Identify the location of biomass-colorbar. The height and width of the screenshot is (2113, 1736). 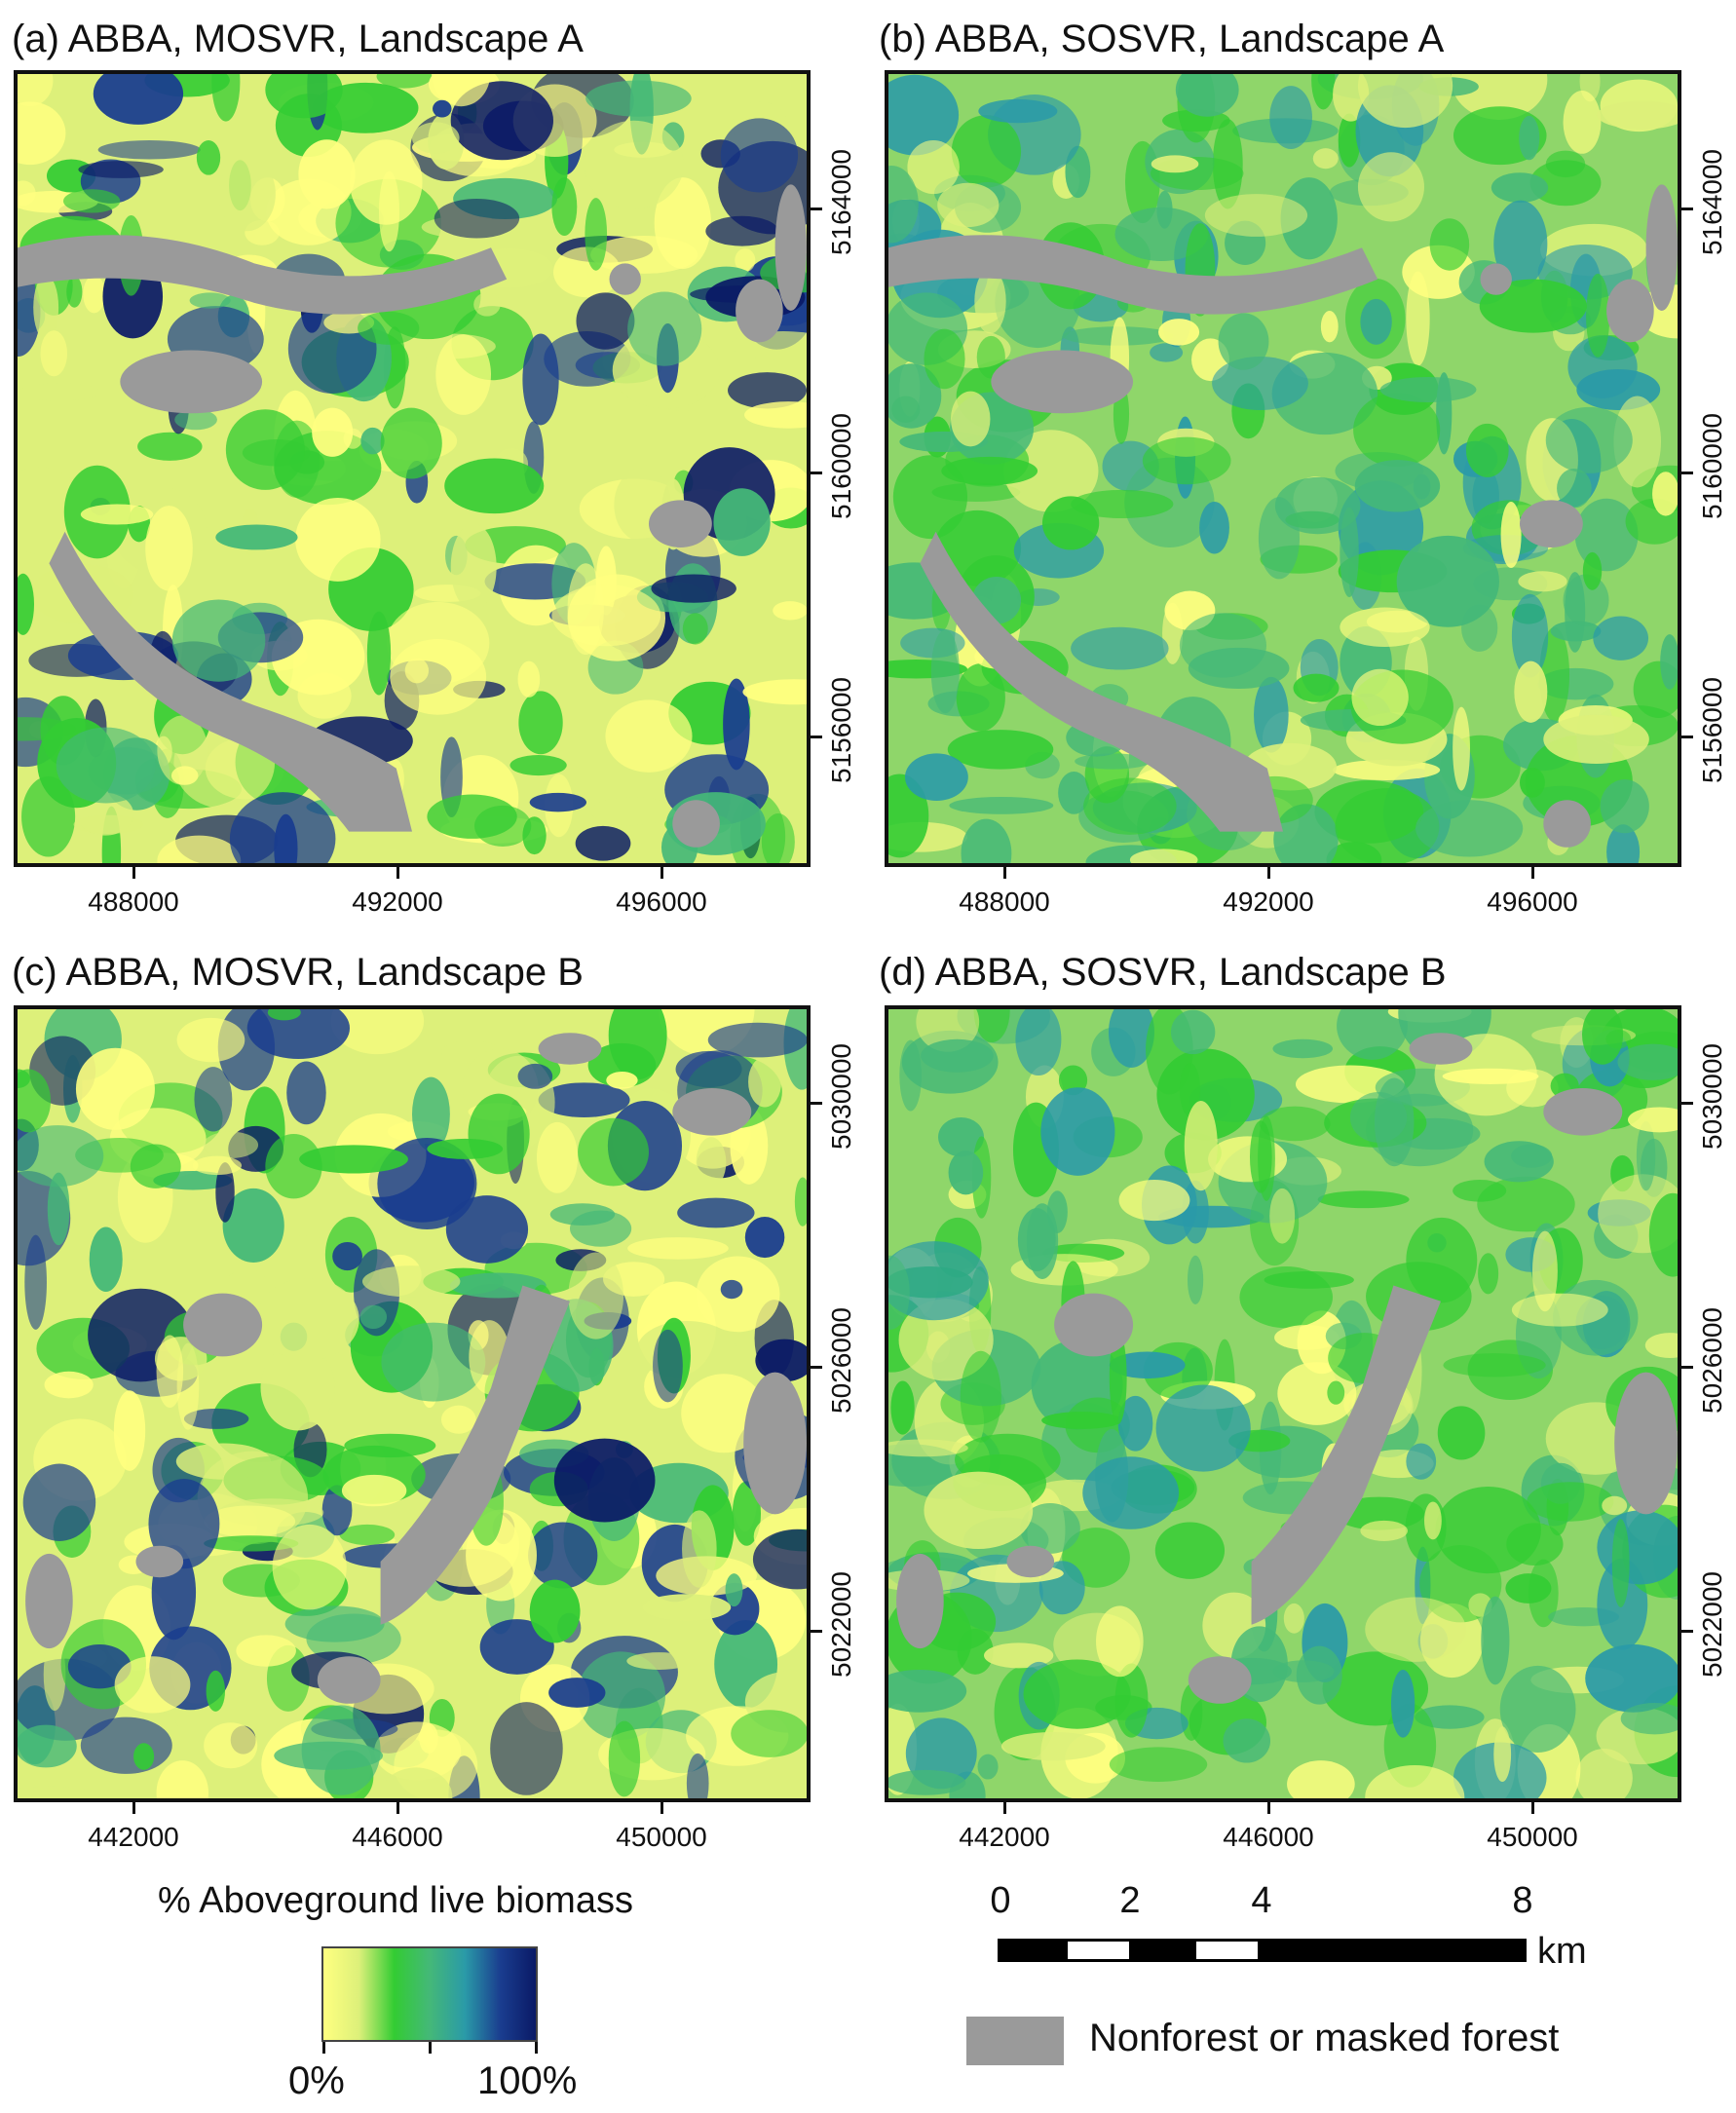
(429, 1994).